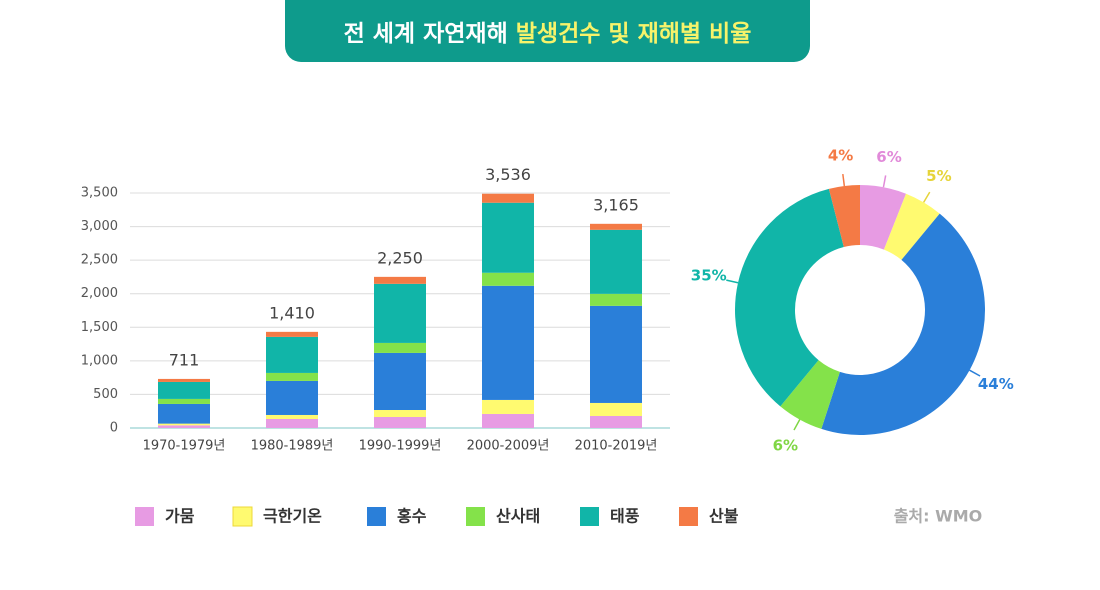 Image resolution: width=1100 pixels, height=590 pixels. What do you see at coordinates (508, 174) in the screenshot?
I see `total-label: 3,536` at bounding box center [508, 174].